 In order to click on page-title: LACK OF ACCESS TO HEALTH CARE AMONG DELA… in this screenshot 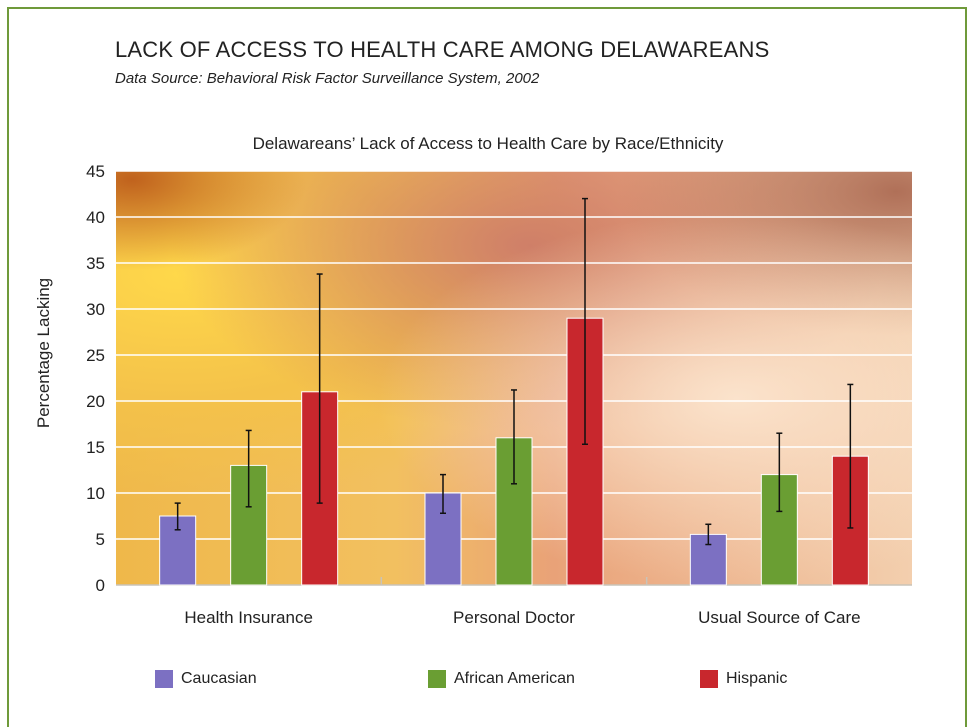, I will do `click(442, 49)`.